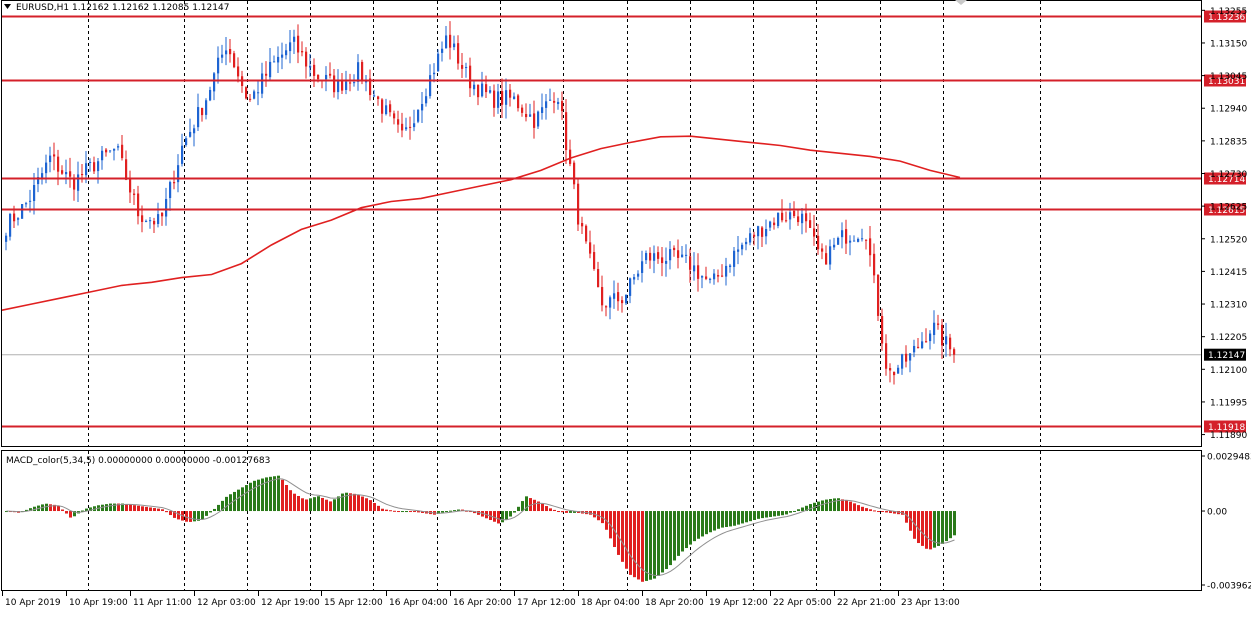 This screenshot has height=618, width=1251. I want to click on y-tick-label: 1.12940, so click(1228, 110).